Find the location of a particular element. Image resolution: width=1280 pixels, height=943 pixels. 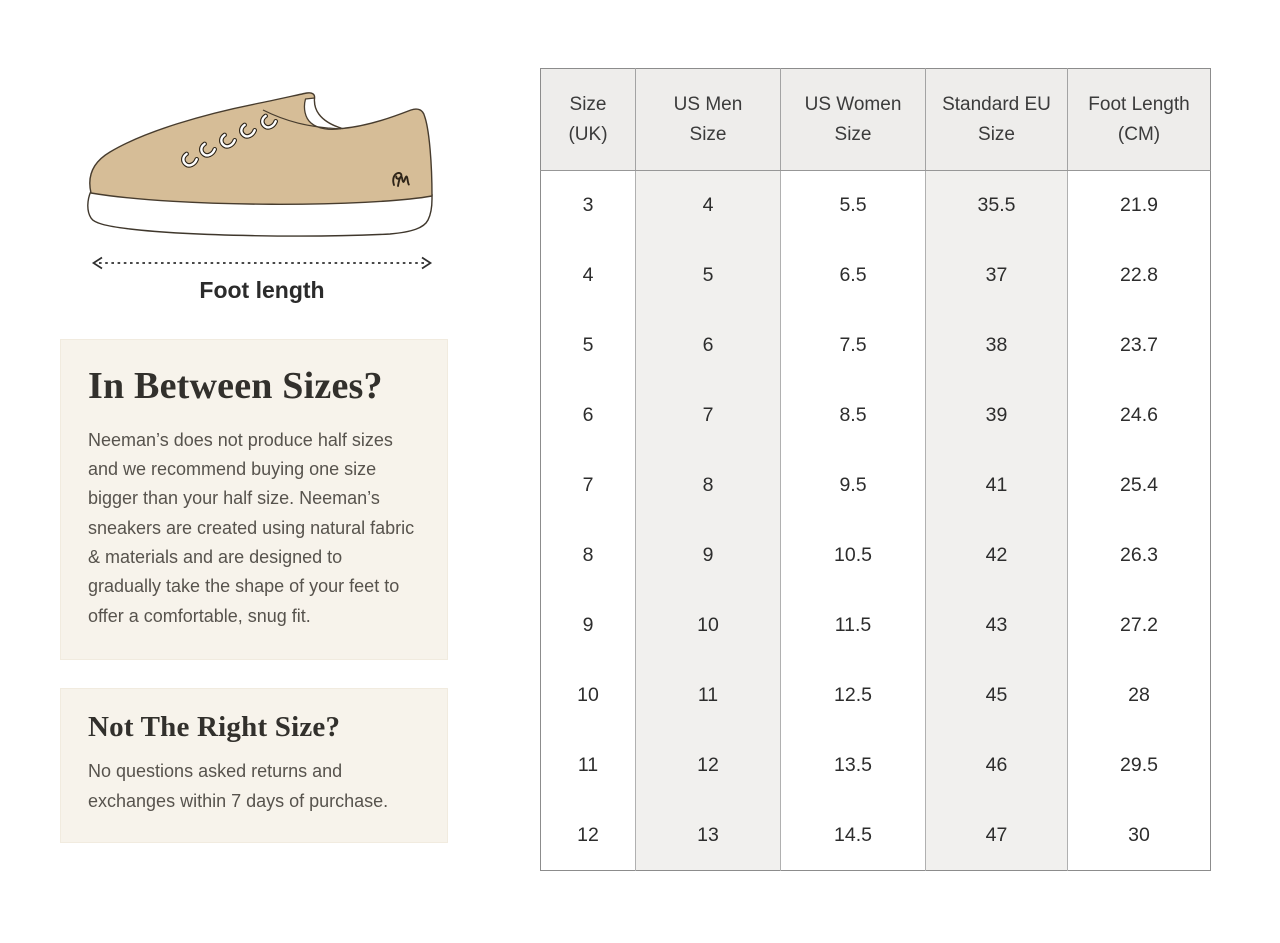

size-cell: 27.2 is located at coordinates (1139, 625).